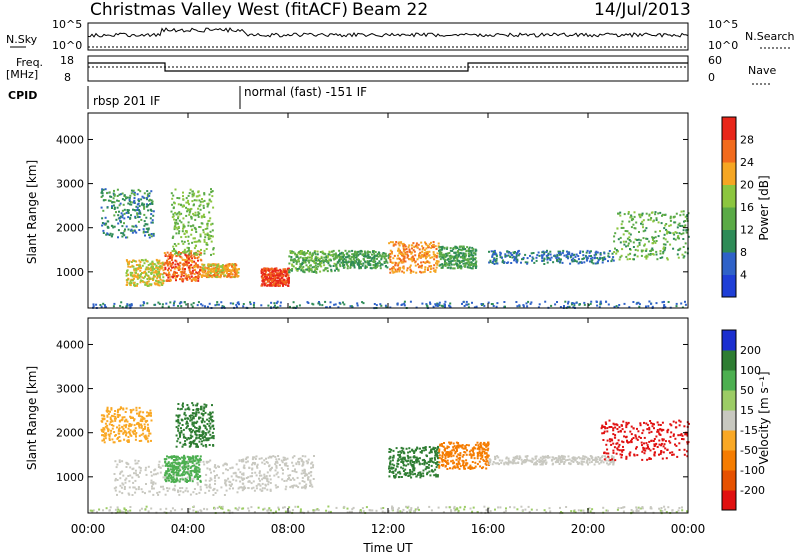 The image size is (800, 554). What do you see at coordinates (743, 252) in the screenshot?
I see `colorbar-tick-label: 8` at bounding box center [743, 252].